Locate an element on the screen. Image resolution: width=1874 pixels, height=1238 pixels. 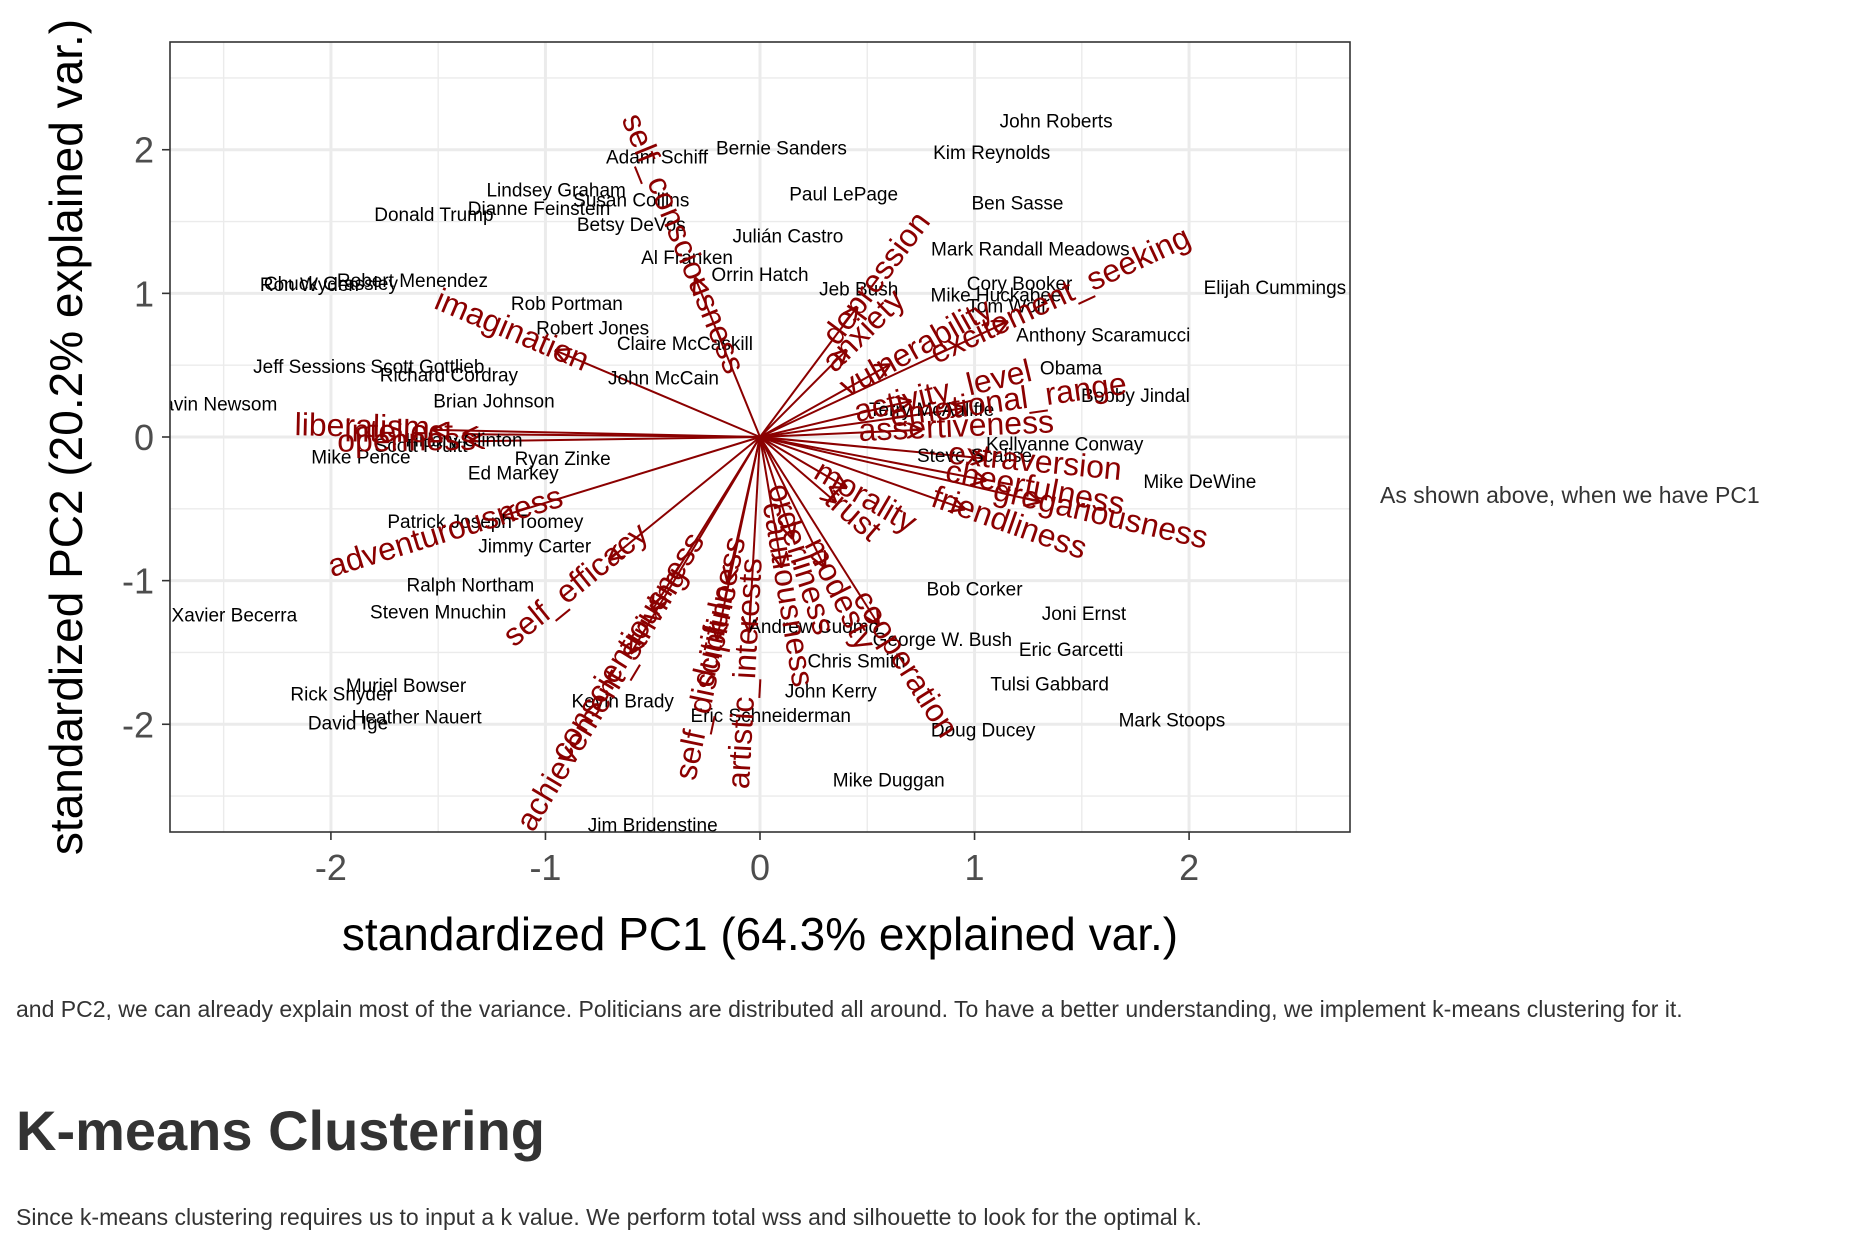
point-label: Jimmy Carter is located at coordinates (535, 547).